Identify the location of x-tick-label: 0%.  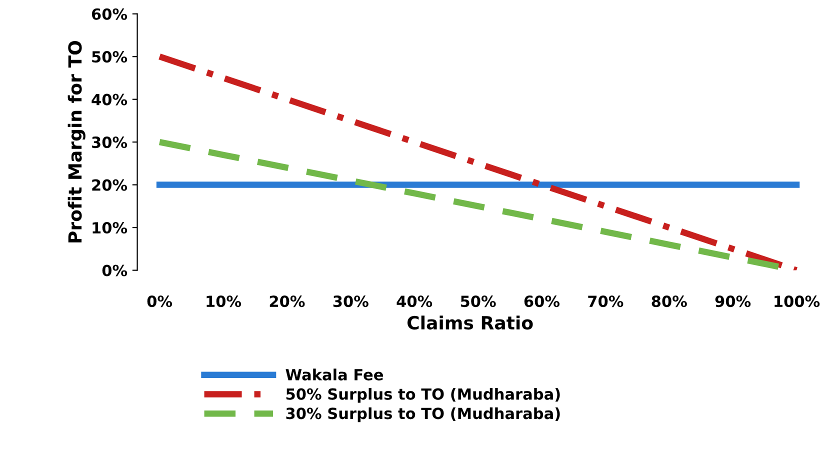
(159, 302).